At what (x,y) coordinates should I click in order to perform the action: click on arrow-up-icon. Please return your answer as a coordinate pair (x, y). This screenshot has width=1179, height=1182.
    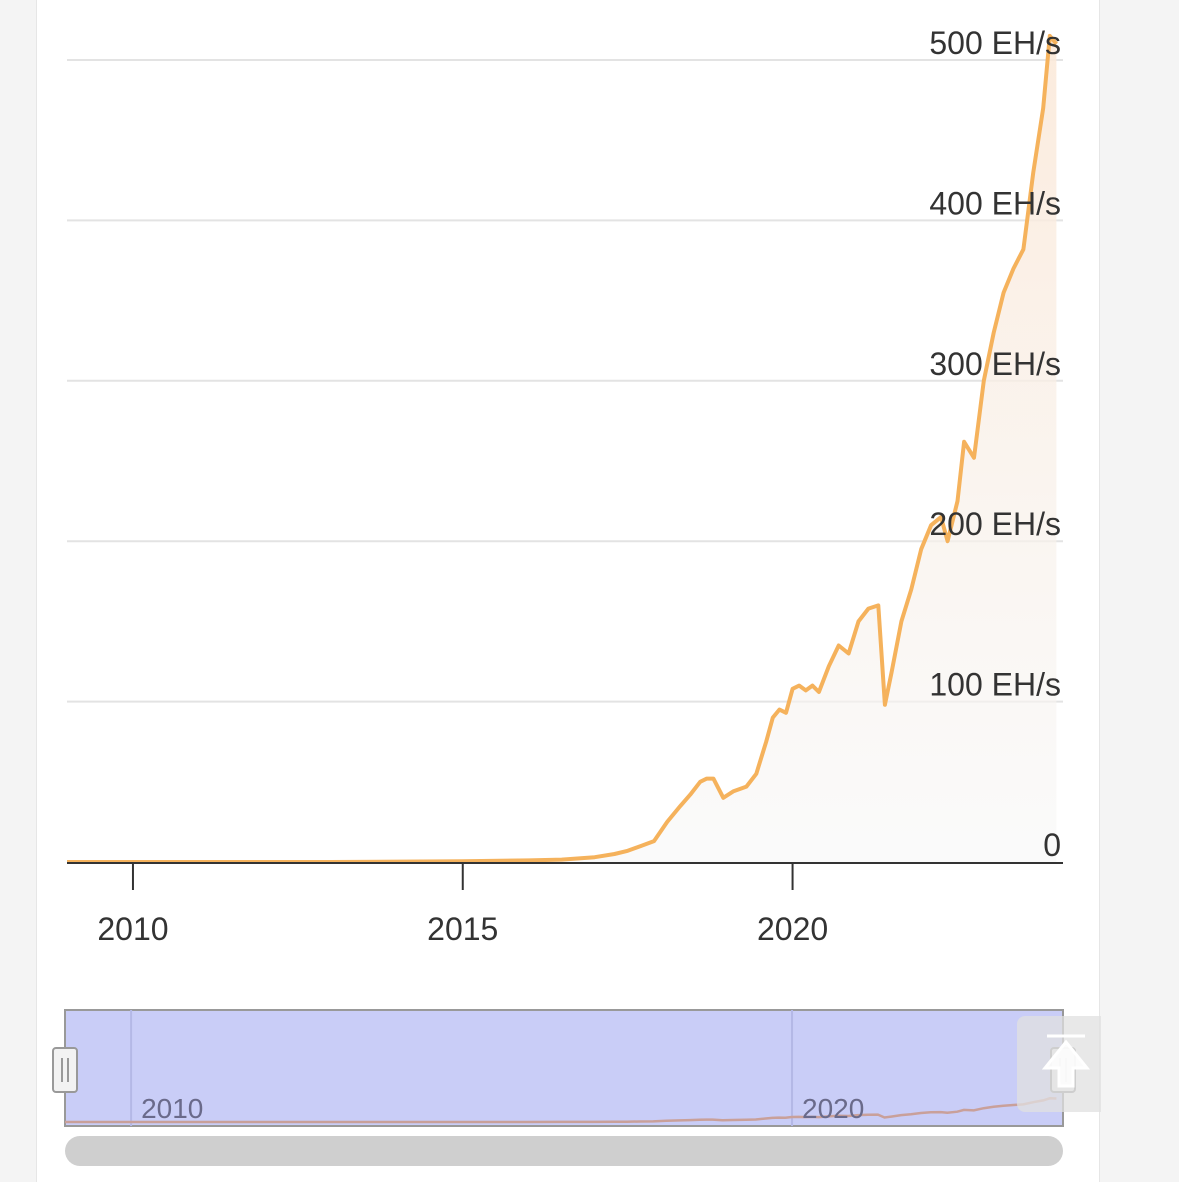
    Looking at the image, I should click on (1066, 1061).